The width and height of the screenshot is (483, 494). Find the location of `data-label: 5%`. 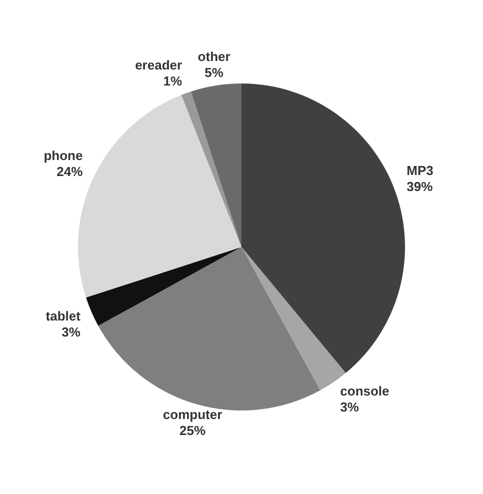

data-label: 5% is located at coordinates (214, 72).